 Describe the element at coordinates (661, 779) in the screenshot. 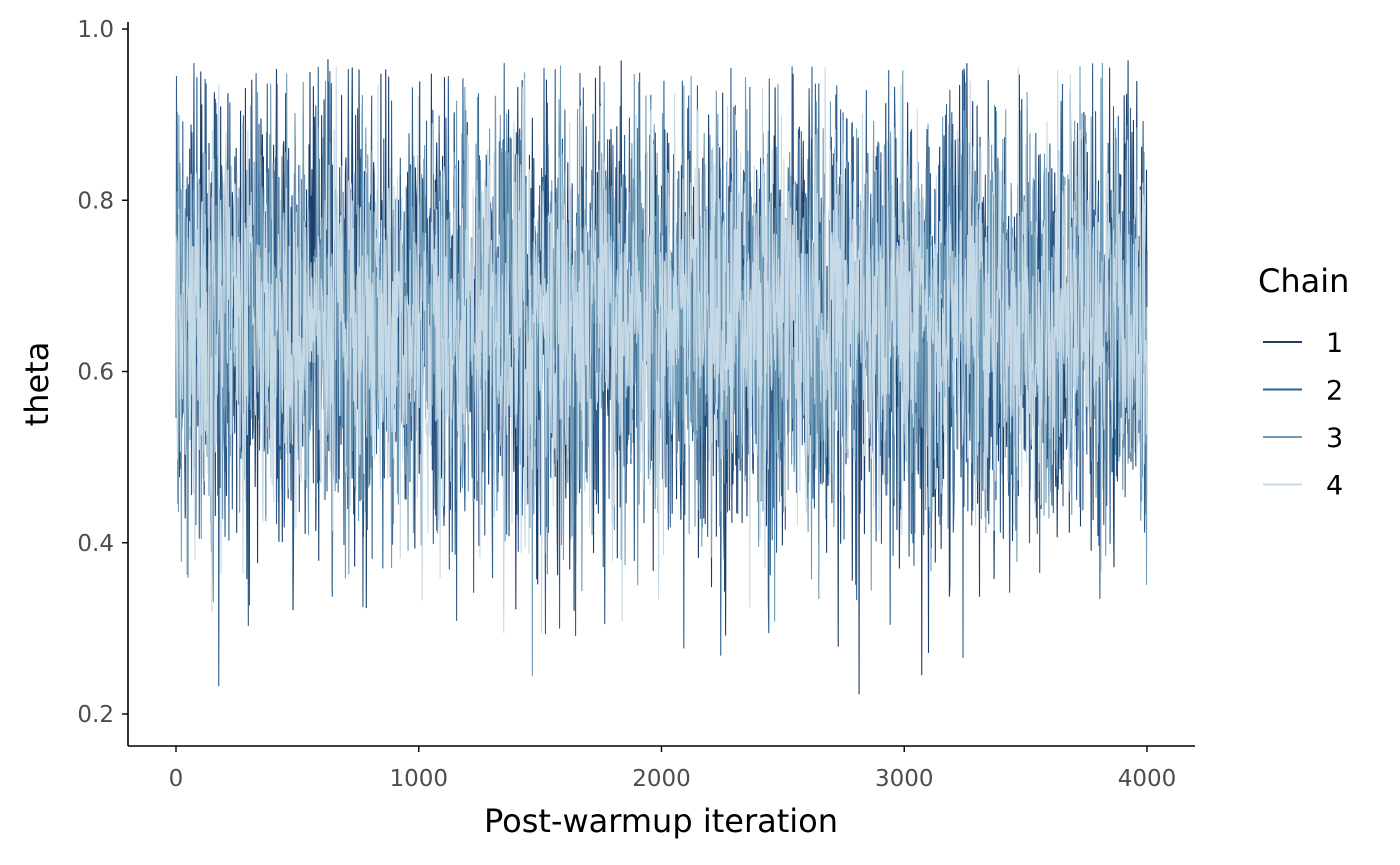

I see `x-tick-label: 2000` at that location.